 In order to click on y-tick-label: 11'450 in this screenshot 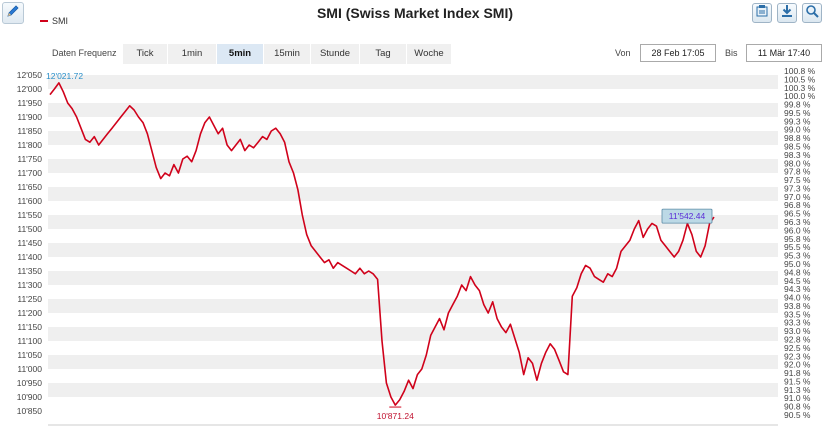, I will do `click(29, 243)`.